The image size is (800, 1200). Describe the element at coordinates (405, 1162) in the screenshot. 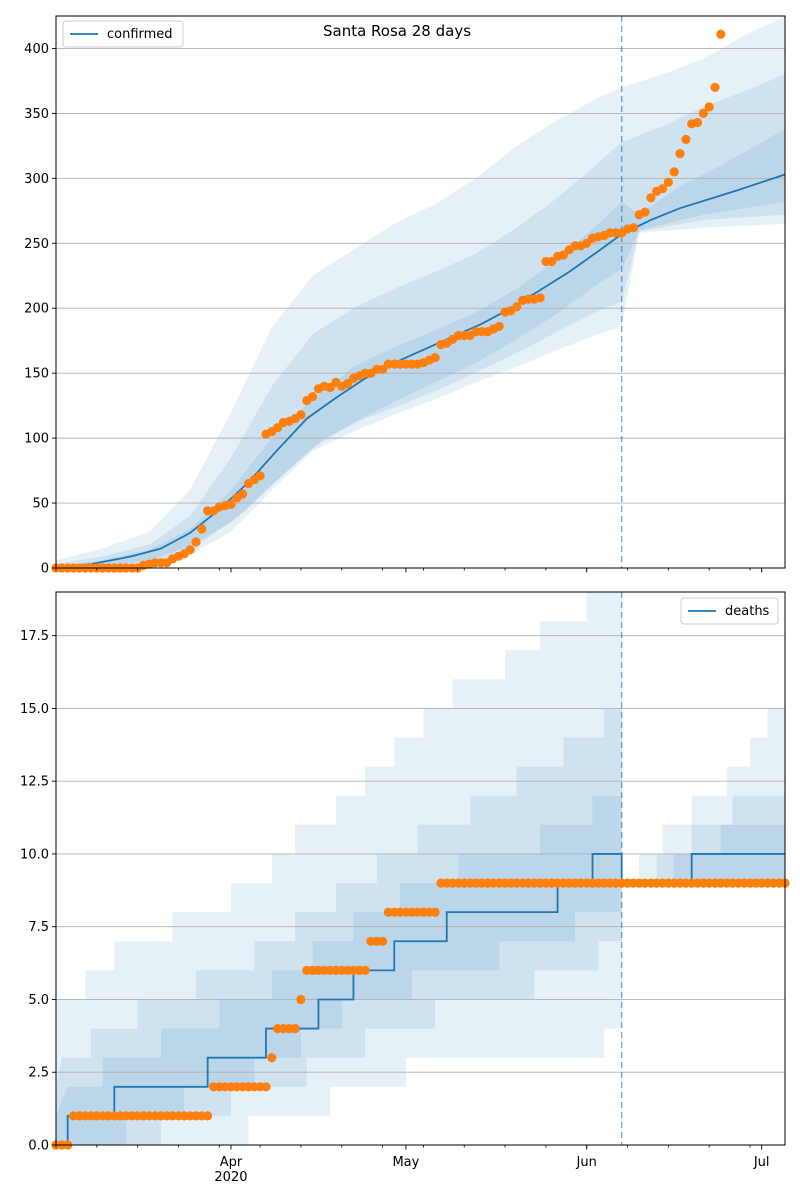

I see `x-tick-label: May` at that location.